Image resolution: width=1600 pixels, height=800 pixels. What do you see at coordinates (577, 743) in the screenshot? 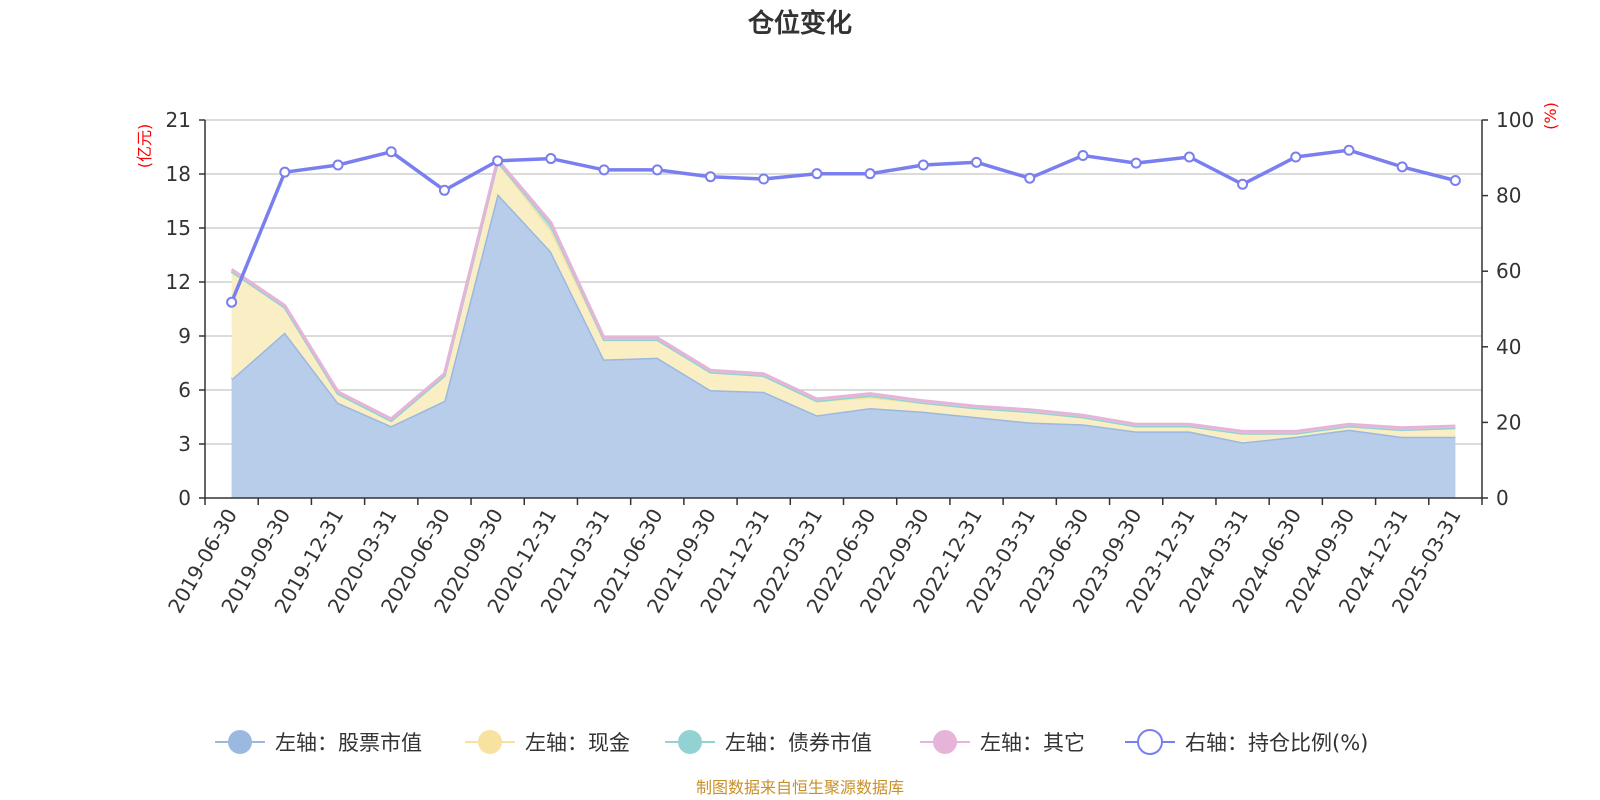
I see `legend-label: 左轴：现金` at bounding box center [577, 743].